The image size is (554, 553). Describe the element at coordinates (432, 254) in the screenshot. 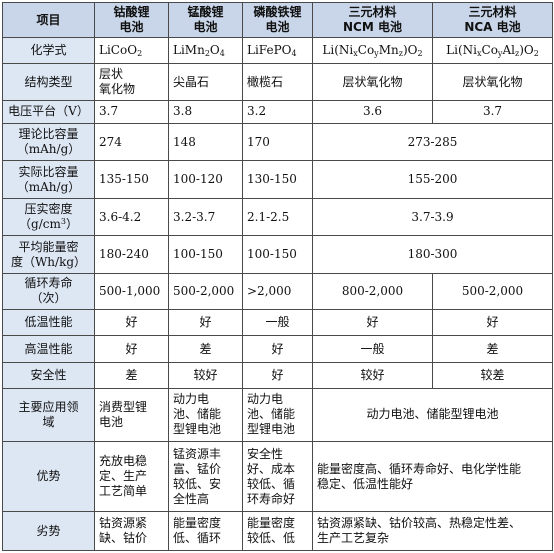

I see `cell-ternary: 180-300` at that location.